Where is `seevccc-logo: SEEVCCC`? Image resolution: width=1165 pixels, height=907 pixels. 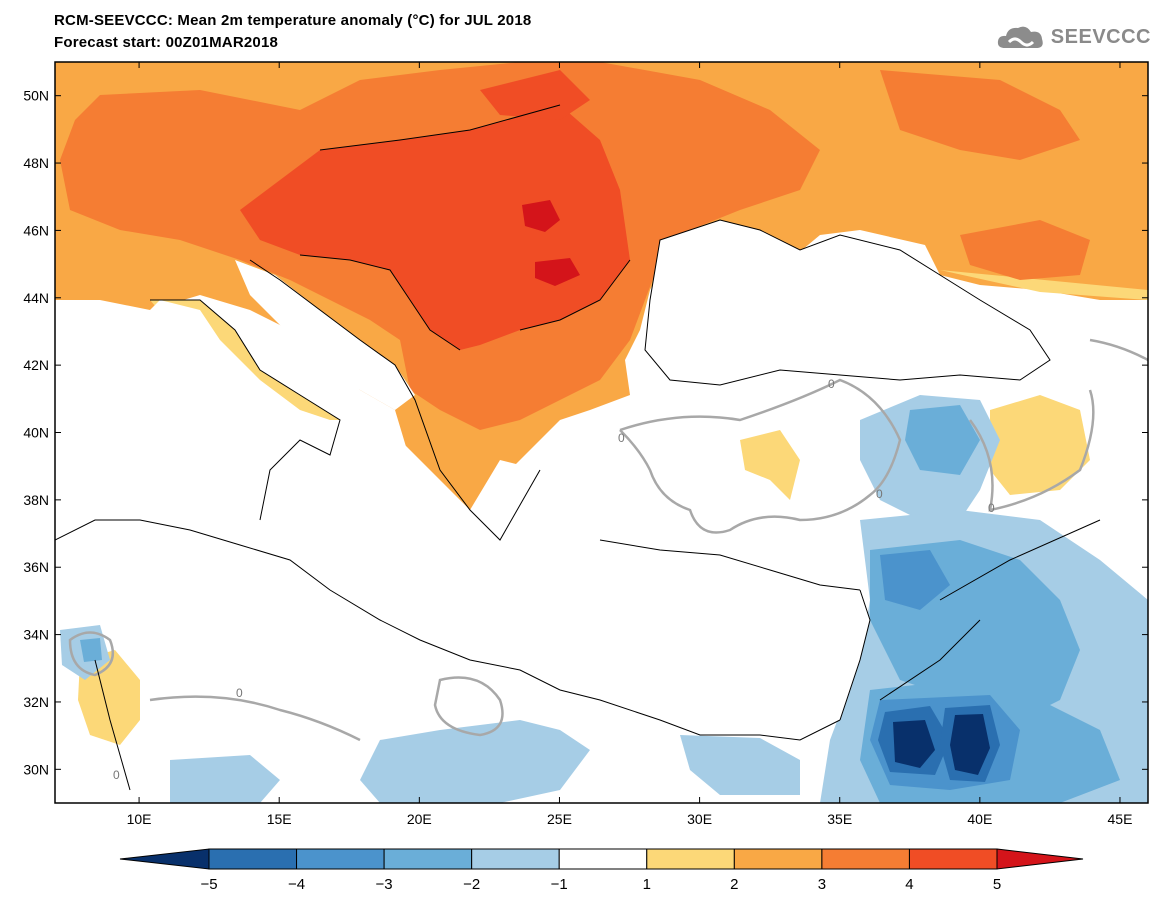
seevccc-logo: SEEVCCC is located at coordinates (1073, 37).